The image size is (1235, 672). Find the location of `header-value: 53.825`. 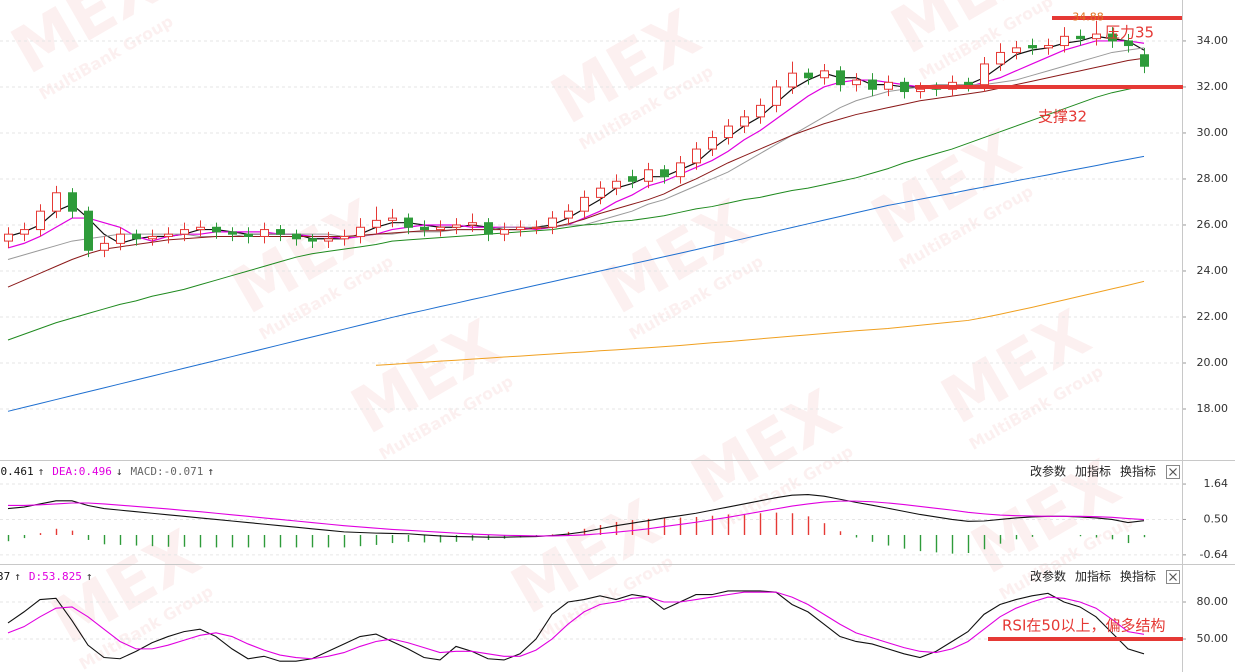

header-value: 53.825 is located at coordinates (62, 576).